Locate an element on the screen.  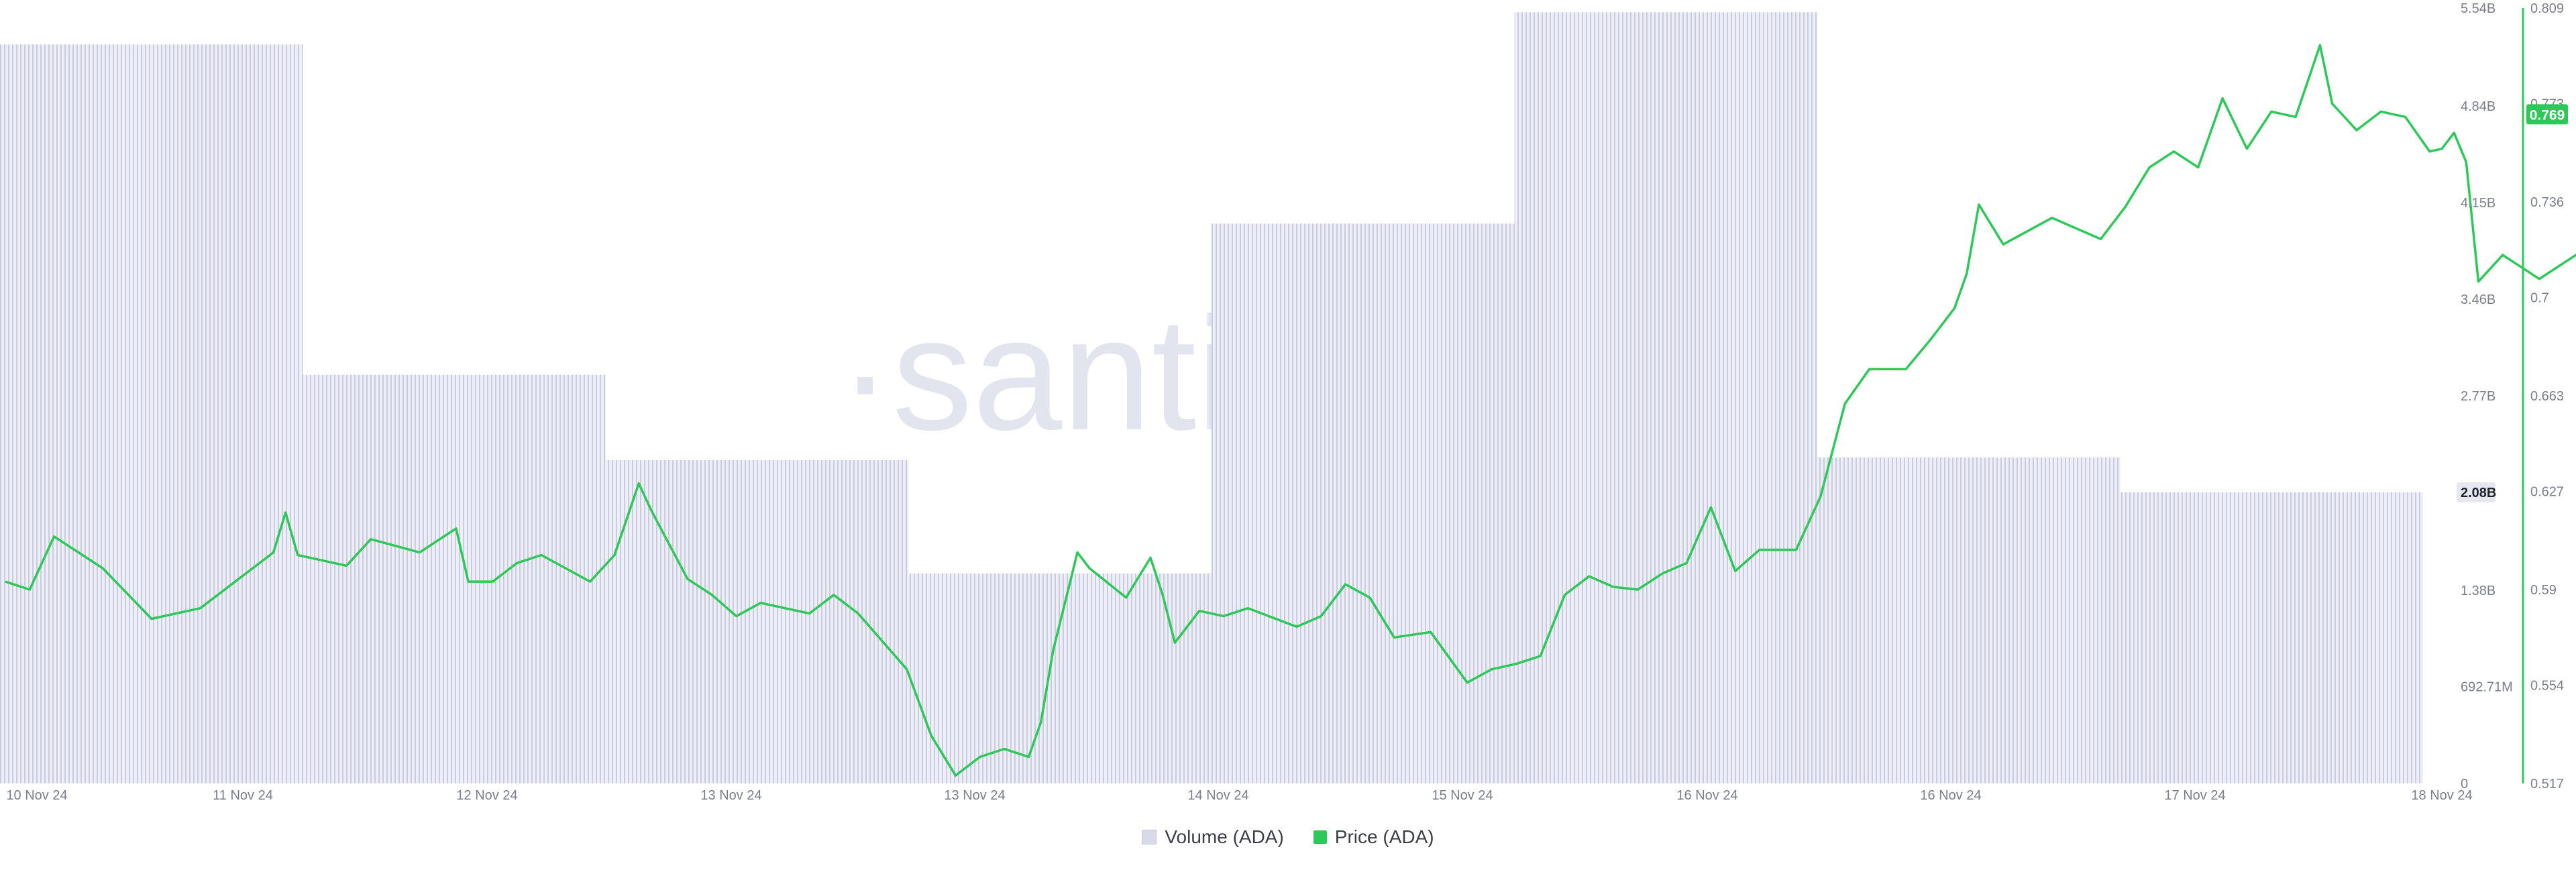
price-tick-label: 0.663 is located at coordinates (2547, 397).